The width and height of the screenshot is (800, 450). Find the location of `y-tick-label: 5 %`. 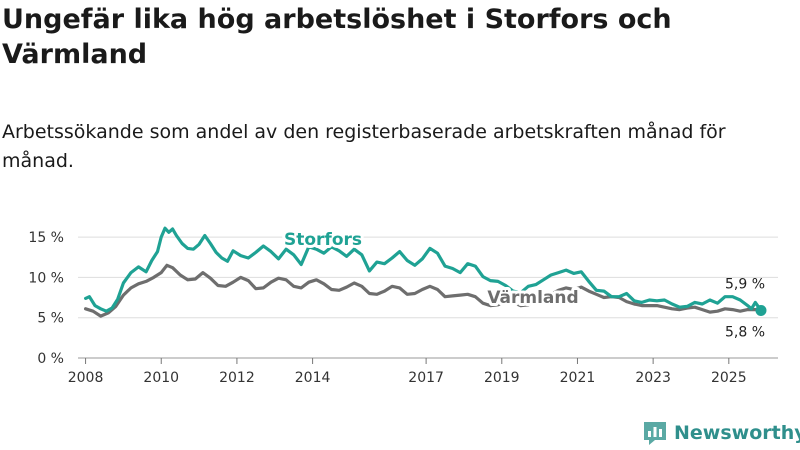

y-tick-label: 5 % is located at coordinates (50, 319).